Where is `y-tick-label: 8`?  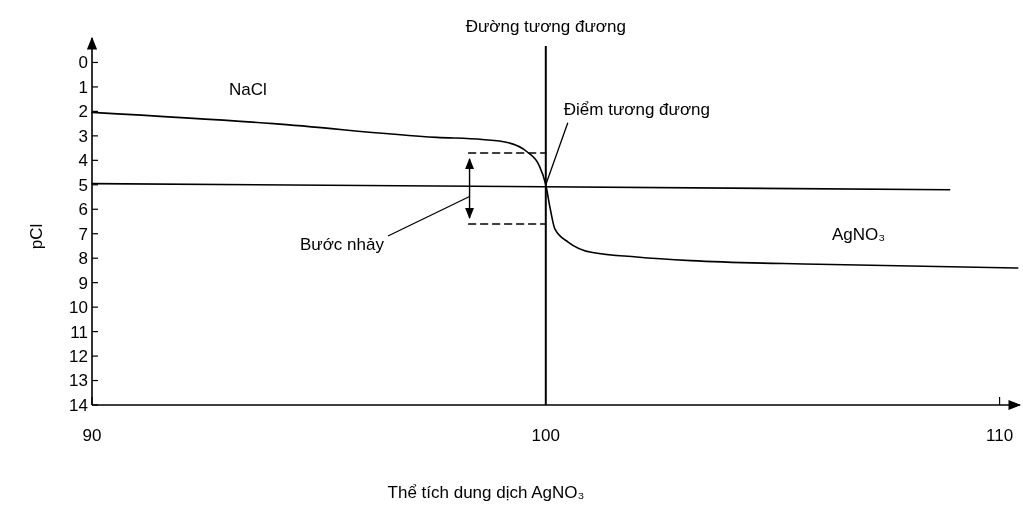 y-tick-label: 8 is located at coordinates (83, 259).